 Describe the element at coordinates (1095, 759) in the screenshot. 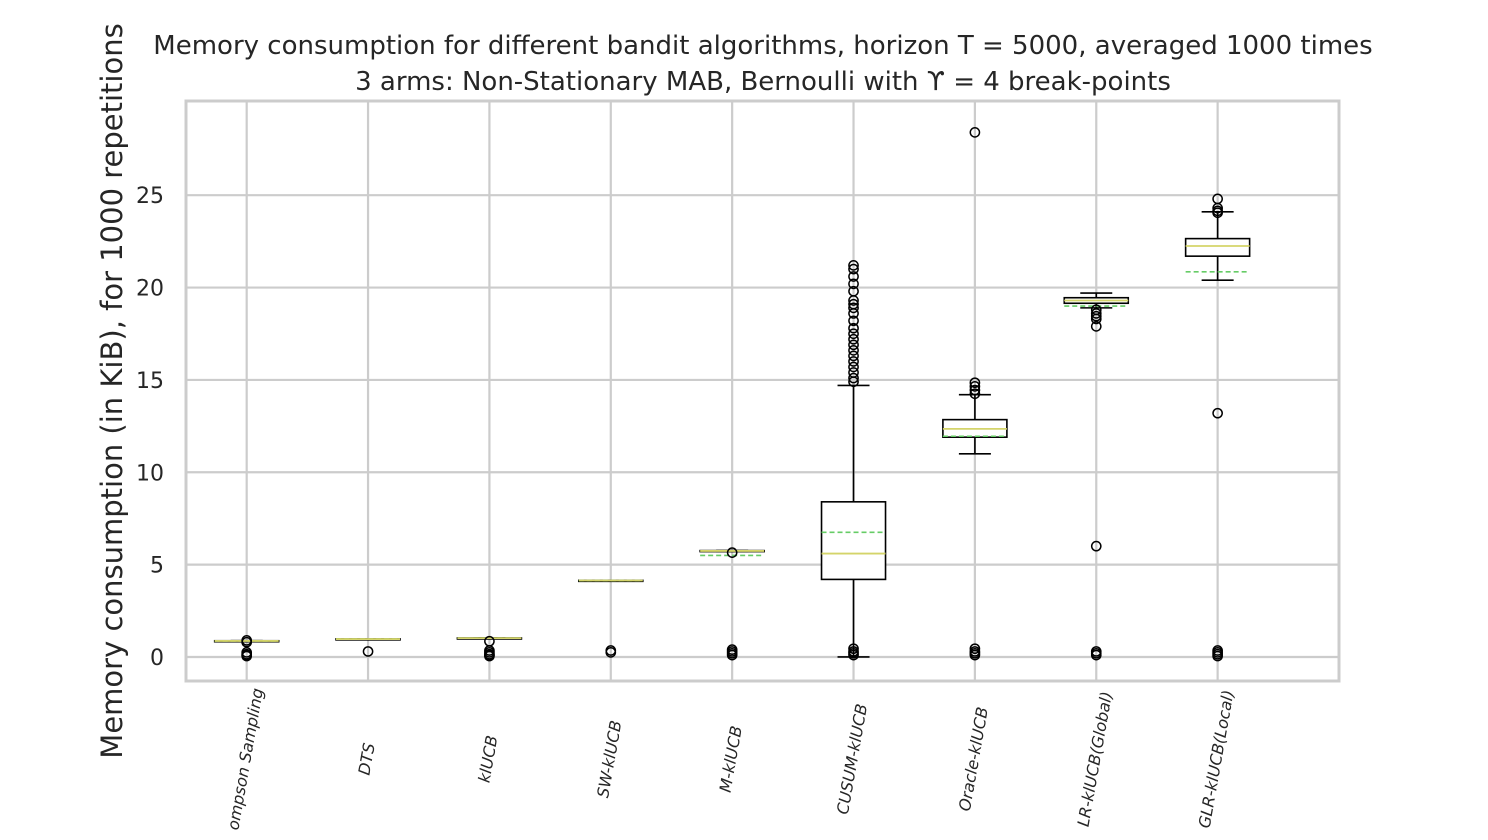

I see `x-tick-label: LR-klUCB(Global)` at that location.